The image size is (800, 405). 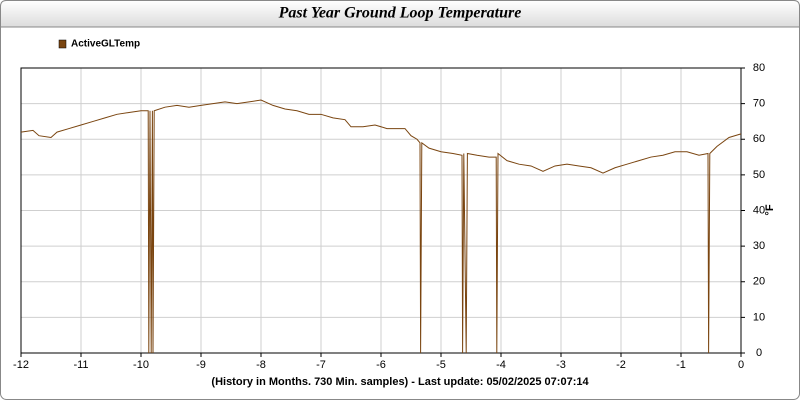 What do you see at coordinates (770, 209) in the screenshot?
I see `y-axis-label: °F` at bounding box center [770, 209].